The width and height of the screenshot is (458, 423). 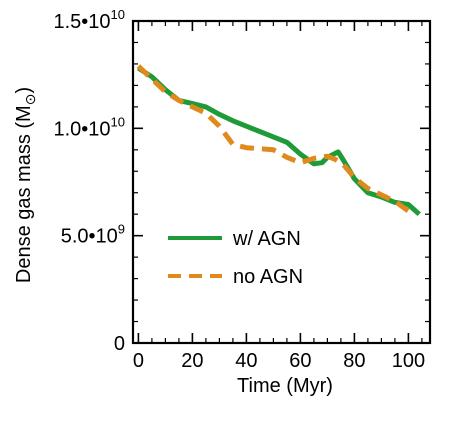 What do you see at coordinates (408, 361) in the screenshot?
I see `x-tick-label: 100` at bounding box center [408, 361].